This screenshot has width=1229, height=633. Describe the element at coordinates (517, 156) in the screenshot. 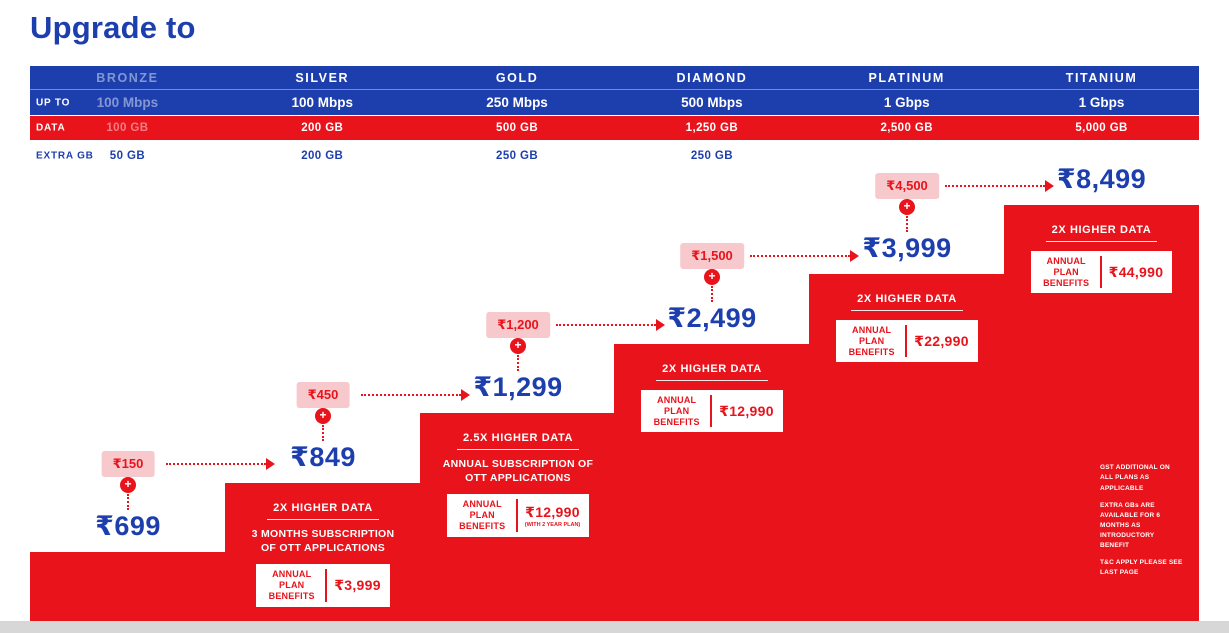

I see `gold-extra: 250 GB` at that location.